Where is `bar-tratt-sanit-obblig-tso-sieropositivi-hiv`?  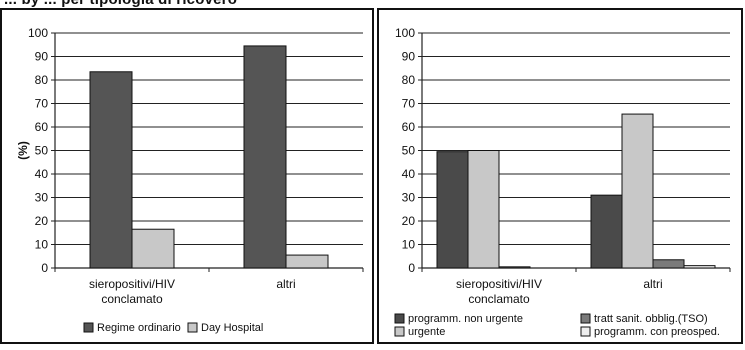 bar-tratt-sanit-obblig-tso-sieropositivi-hiv is located at coordinates (514, 267).